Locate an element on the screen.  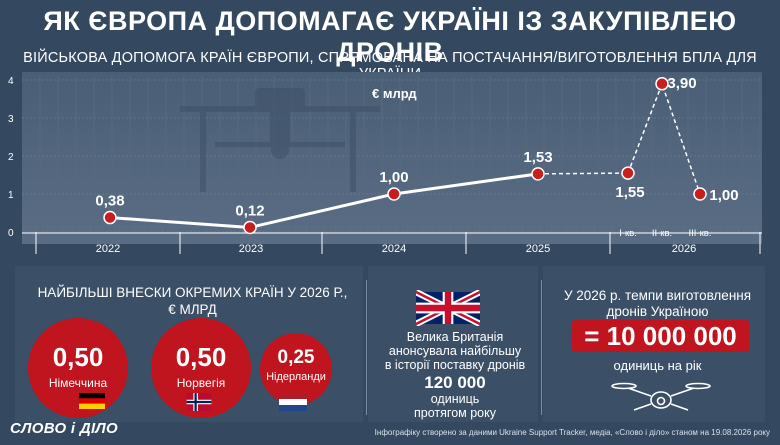
germany-flag-icon is located at coordinates (92, 401).